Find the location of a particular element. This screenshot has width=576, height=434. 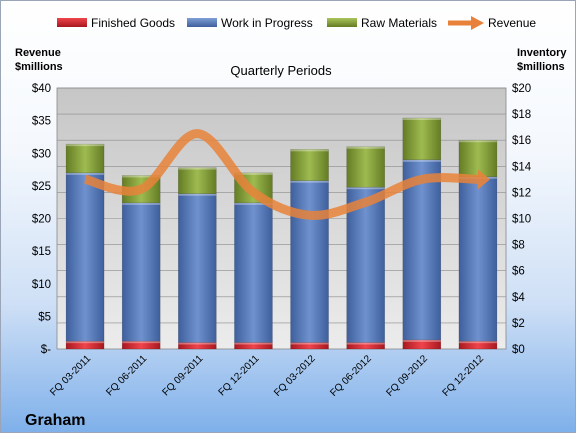

right-axis-ticks: $0 $2 $4 $6 $8 $10 $12 $14 $16 $18 $20 is located at coordinates (522, 219).